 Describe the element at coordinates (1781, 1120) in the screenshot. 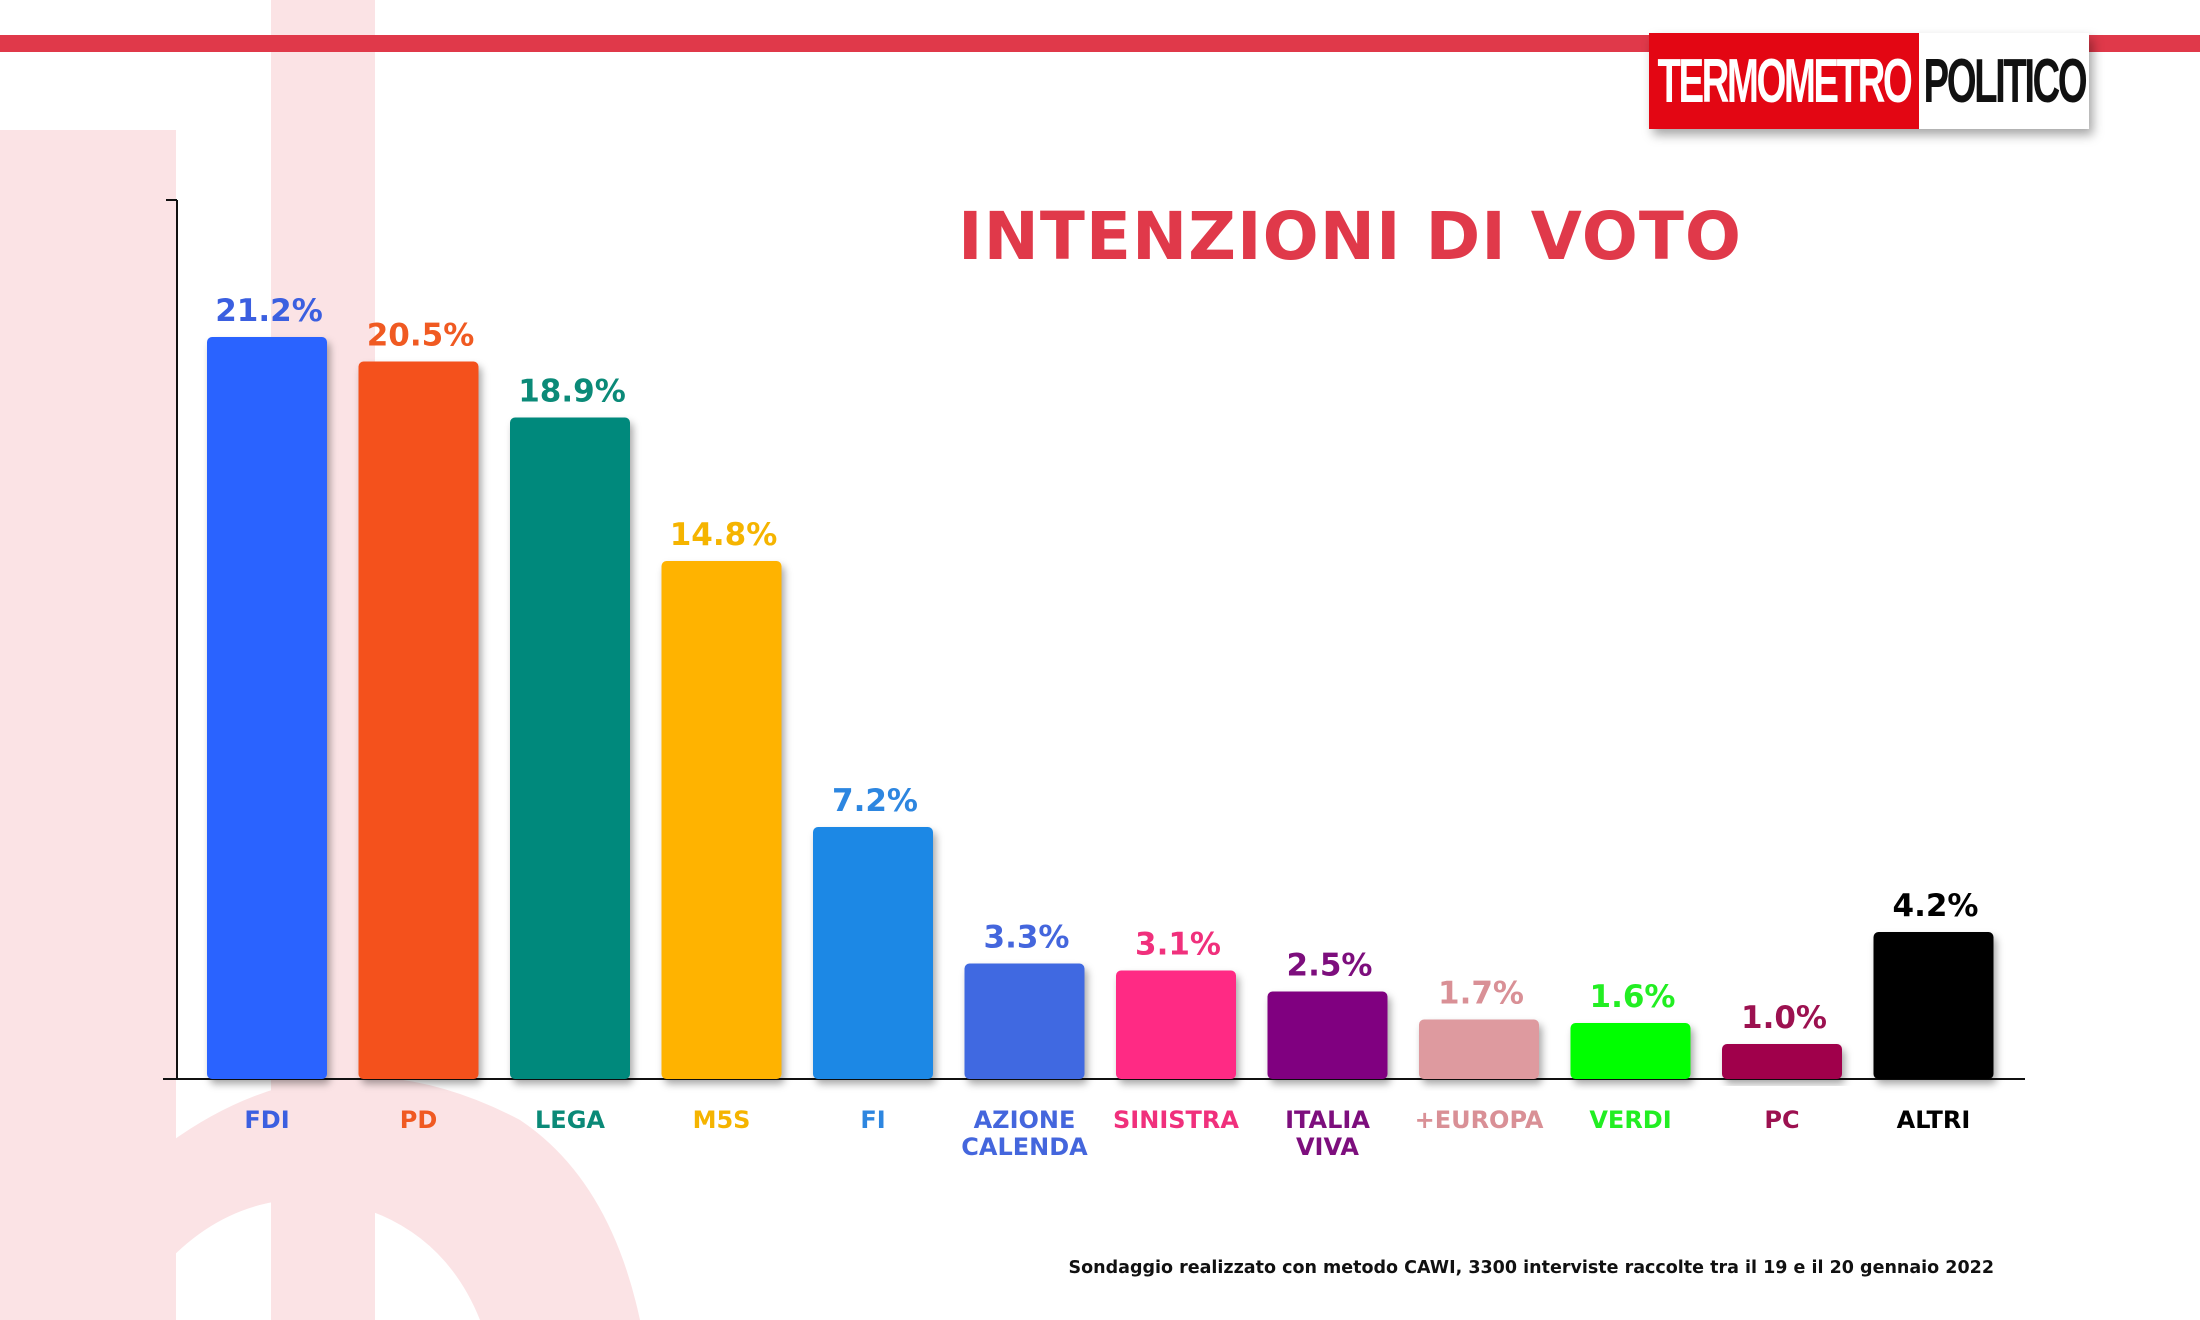

I see `category-tick-label: PC` at that location.